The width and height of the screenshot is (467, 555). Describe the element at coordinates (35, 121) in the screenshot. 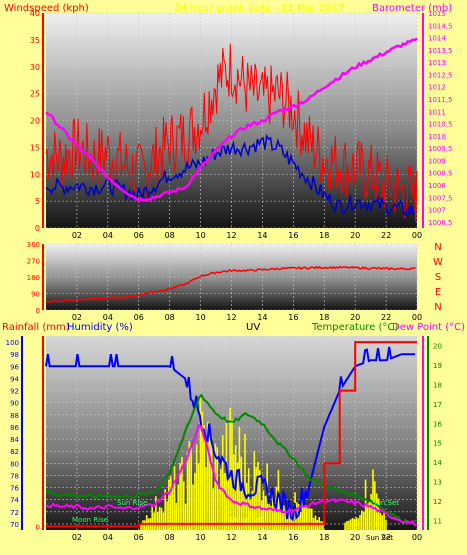

I see `wind-y-tick-label: 20` at that location.